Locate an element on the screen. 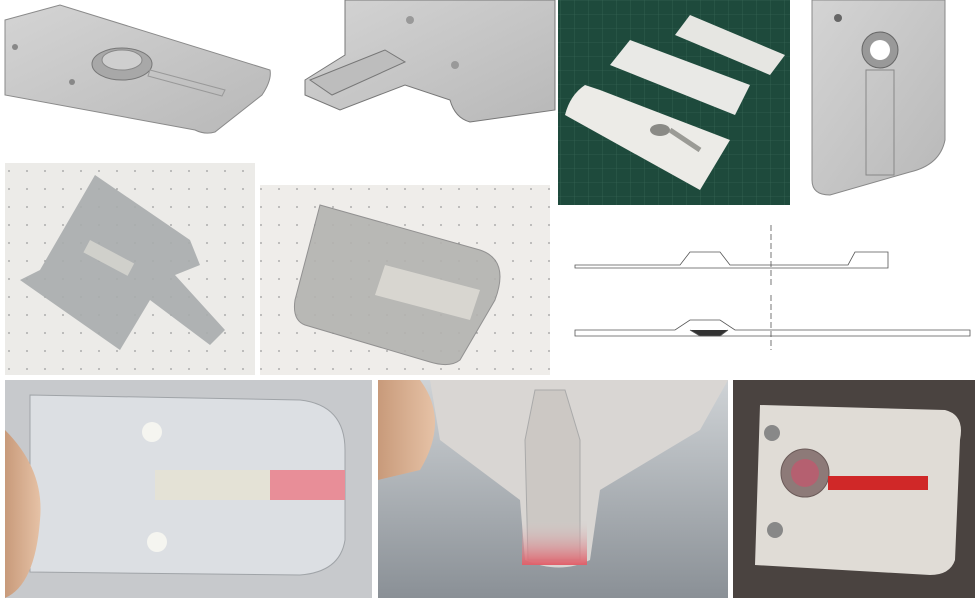 The height and width of the screenshot is (600, 980). cad-paddle-render is located at coordinates (430, 61).